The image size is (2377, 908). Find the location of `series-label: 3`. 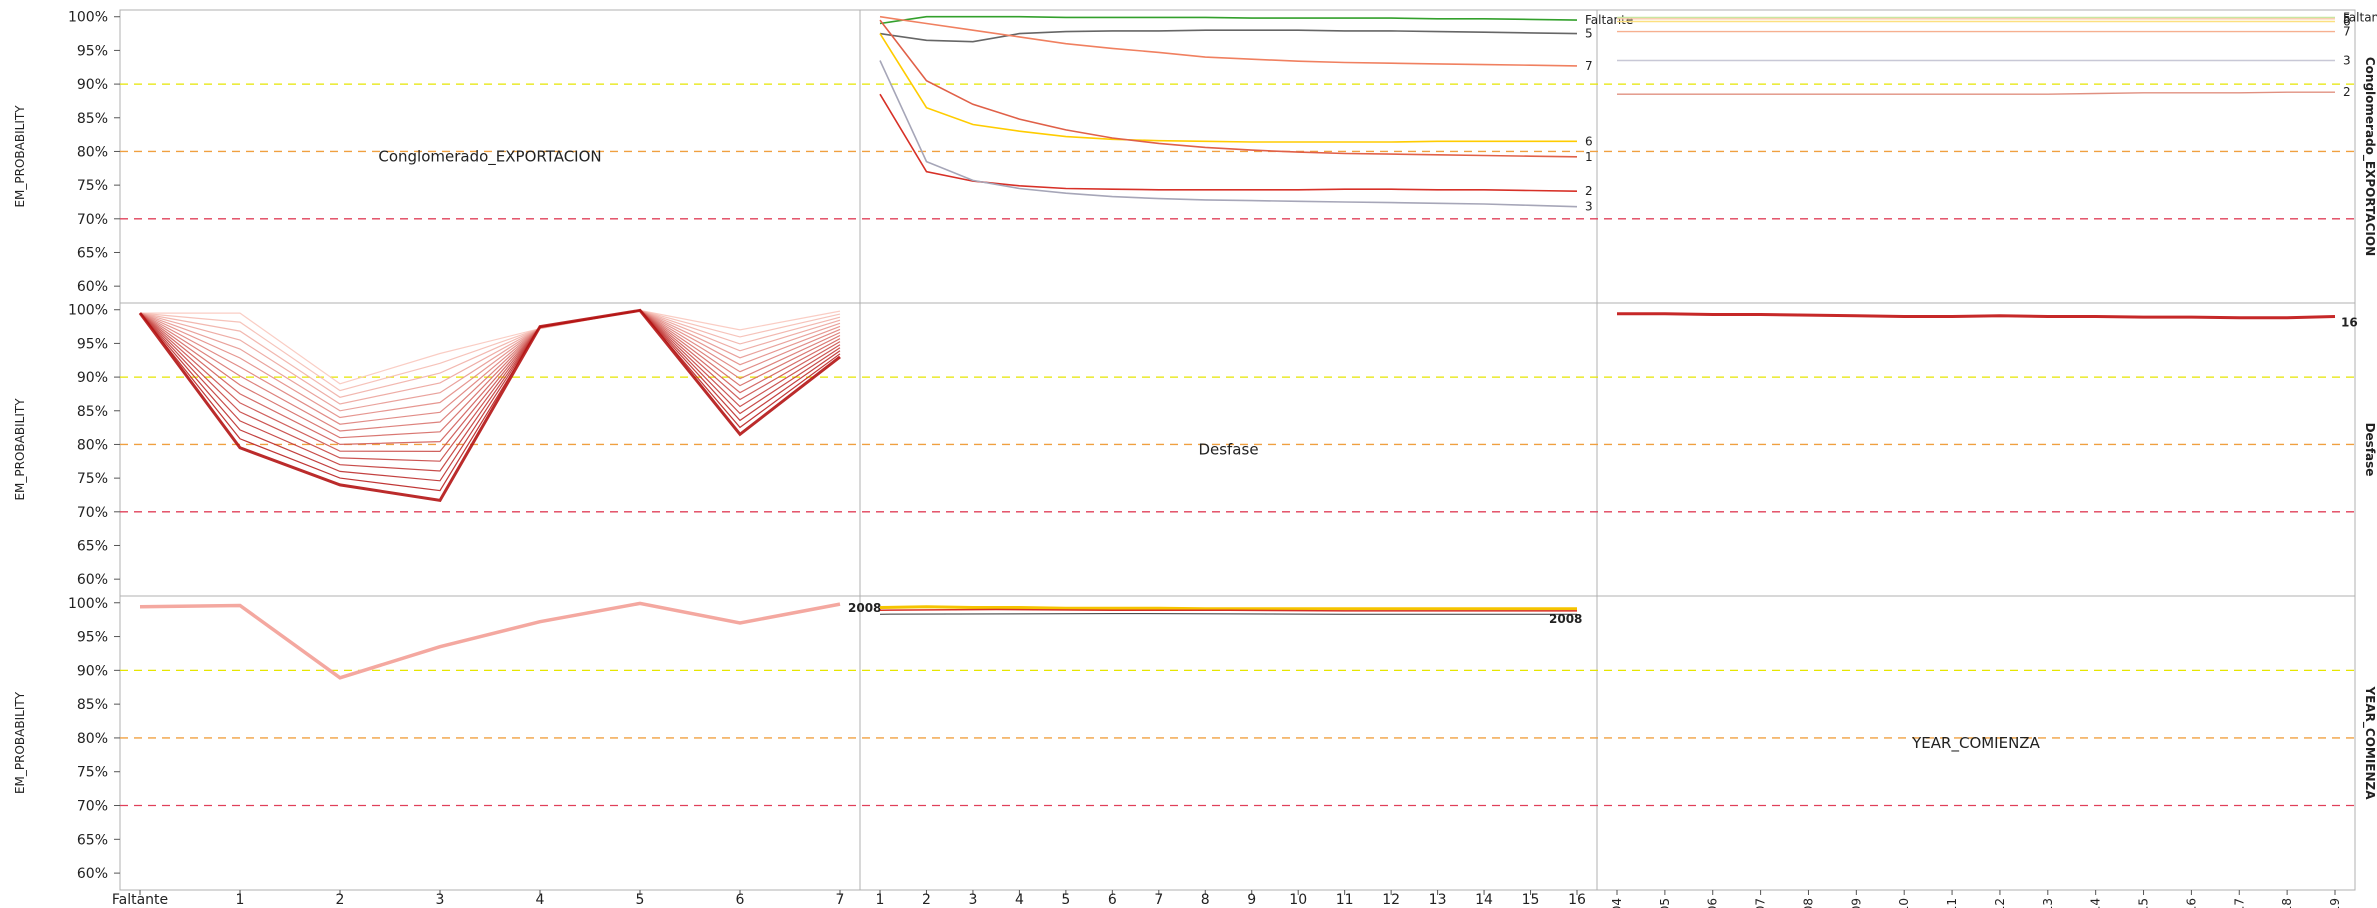

series-label: 3 is located at coordinates (2347, 61).